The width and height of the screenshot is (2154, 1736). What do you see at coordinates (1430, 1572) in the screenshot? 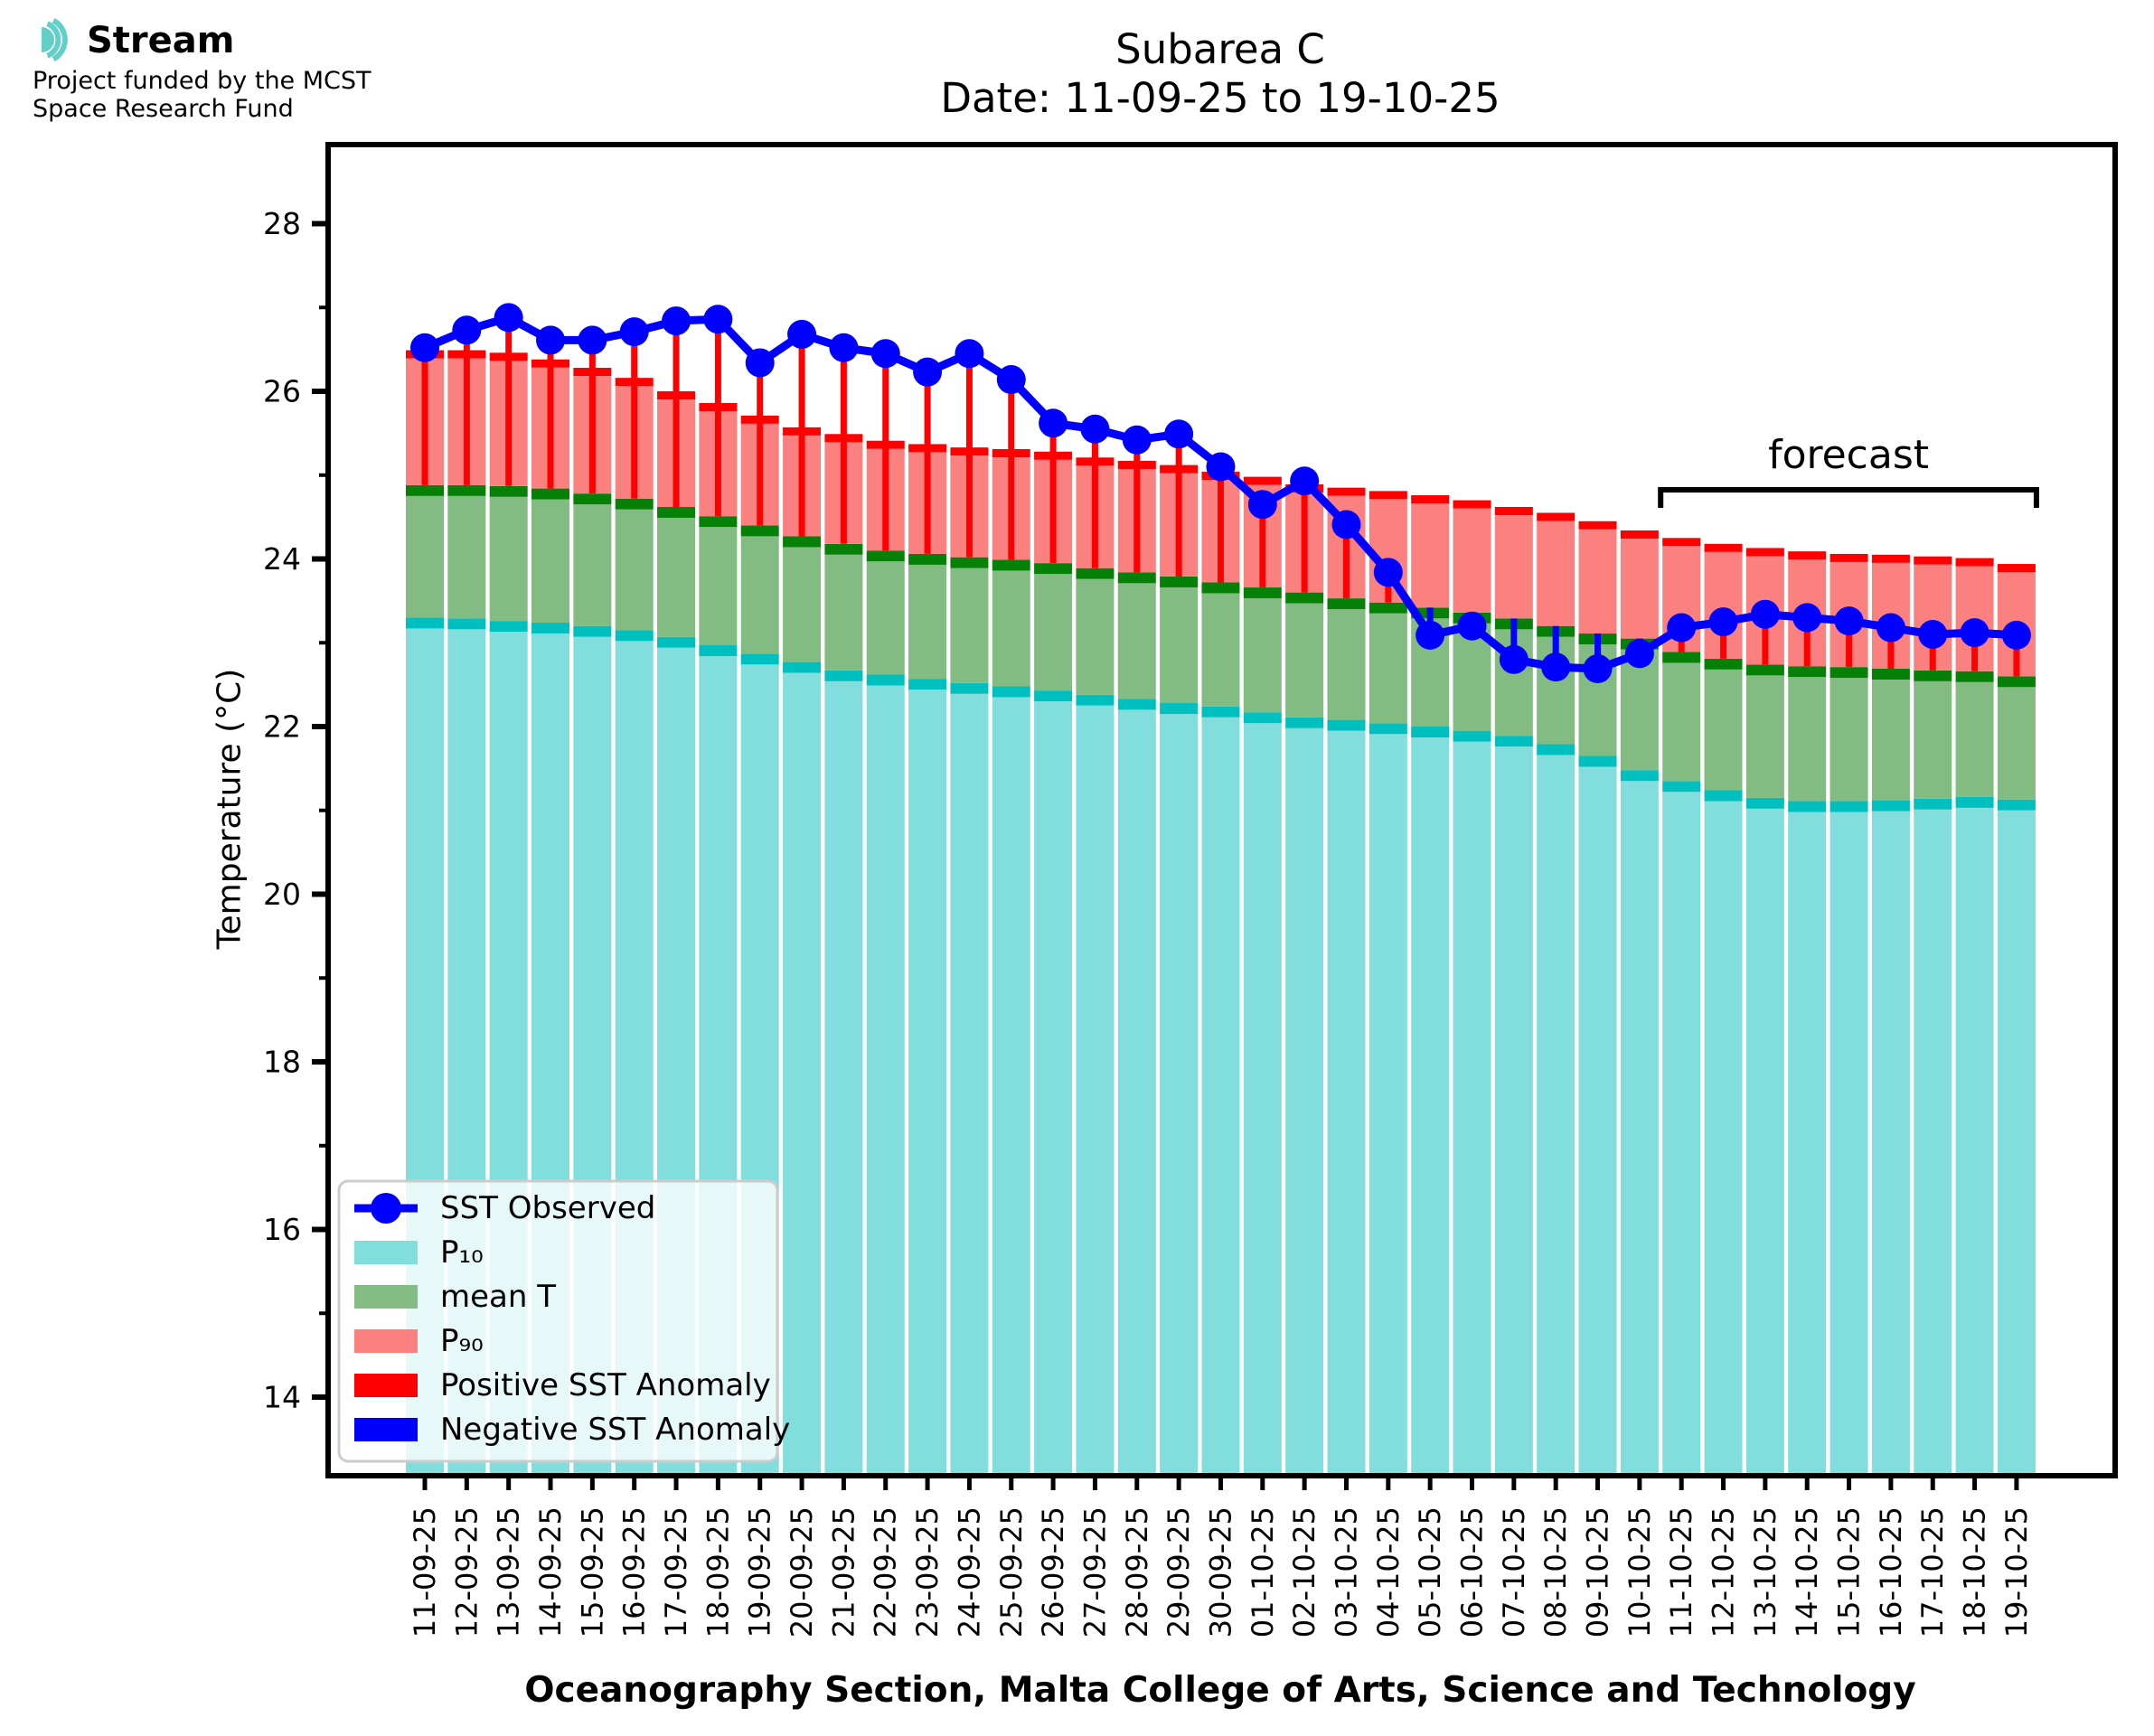
I see `x-tick-label: 05-10-25` at bounding box center [1430, 1572].